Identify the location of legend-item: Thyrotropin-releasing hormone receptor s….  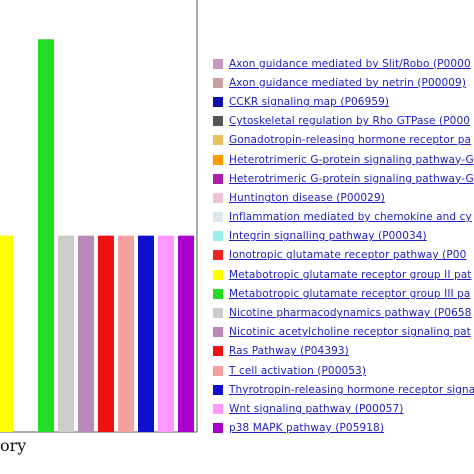
(343, 389).